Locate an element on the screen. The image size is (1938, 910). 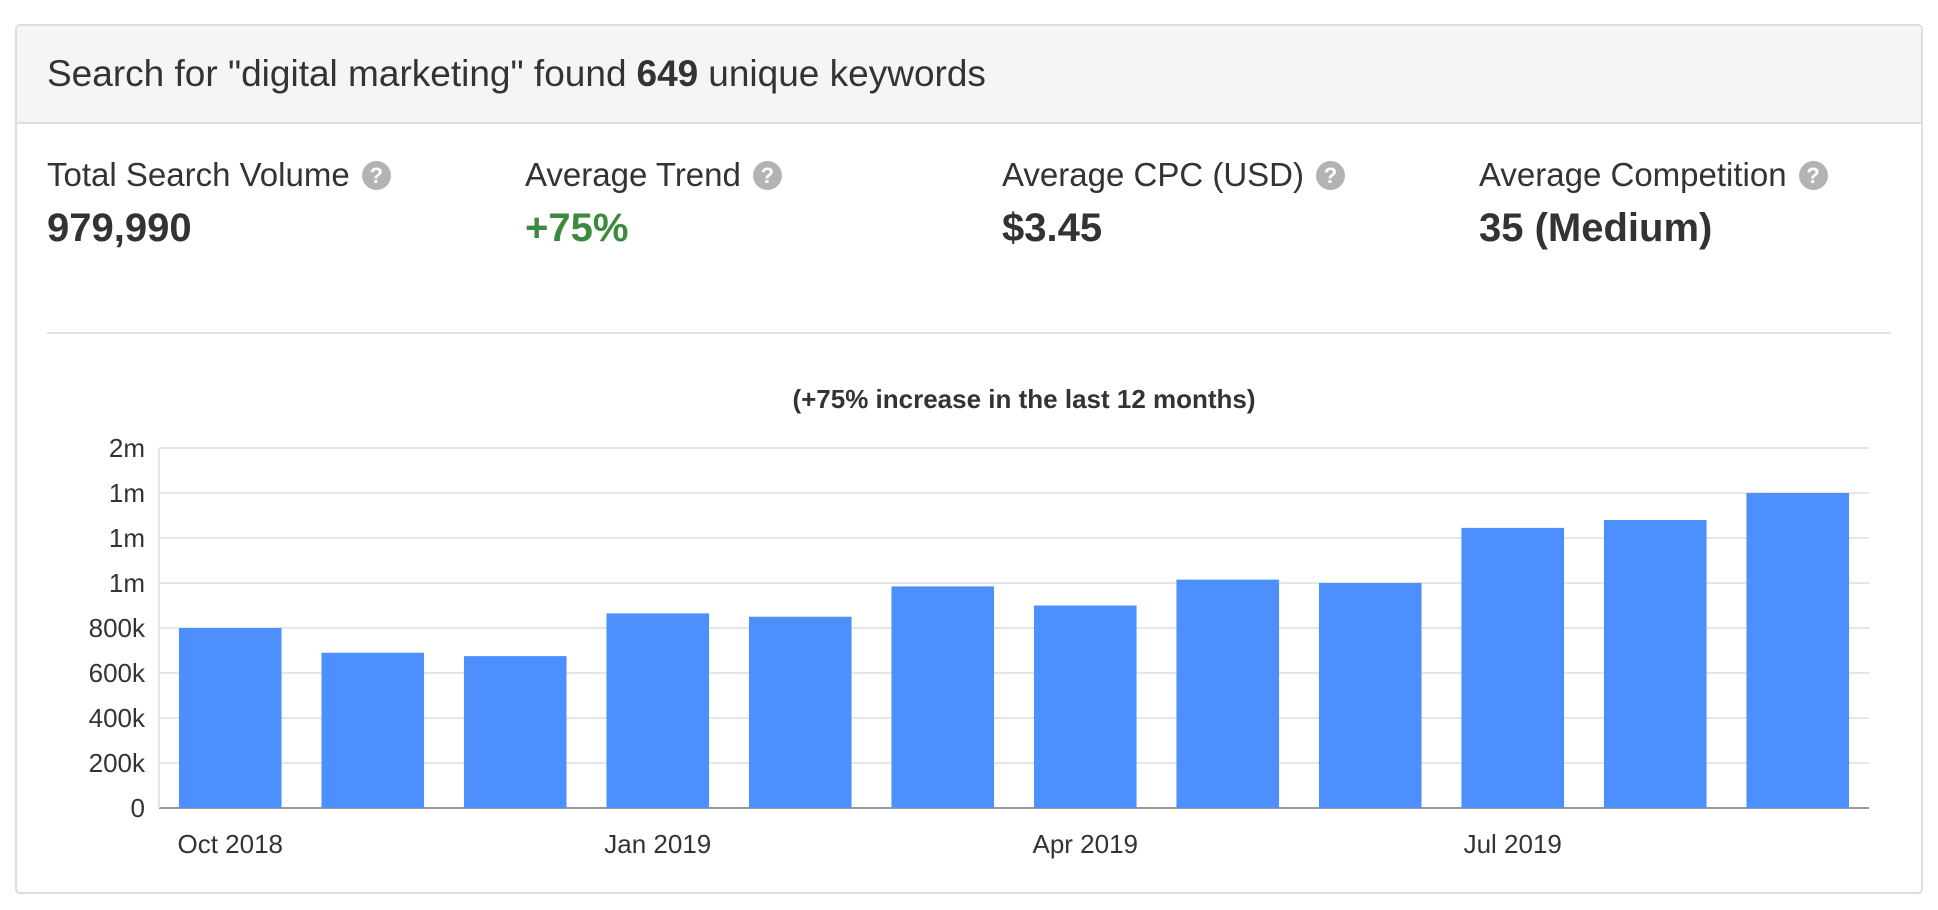
stat-value: $3.45 is located at coordinates (1052, 228).